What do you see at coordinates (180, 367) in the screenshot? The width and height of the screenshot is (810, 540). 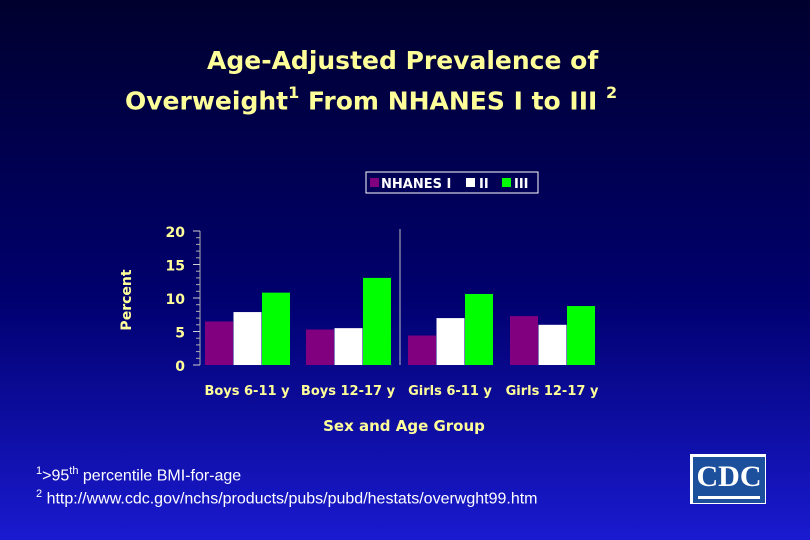 I see `y-tick-label: 0` at bounding box center [180, 367].